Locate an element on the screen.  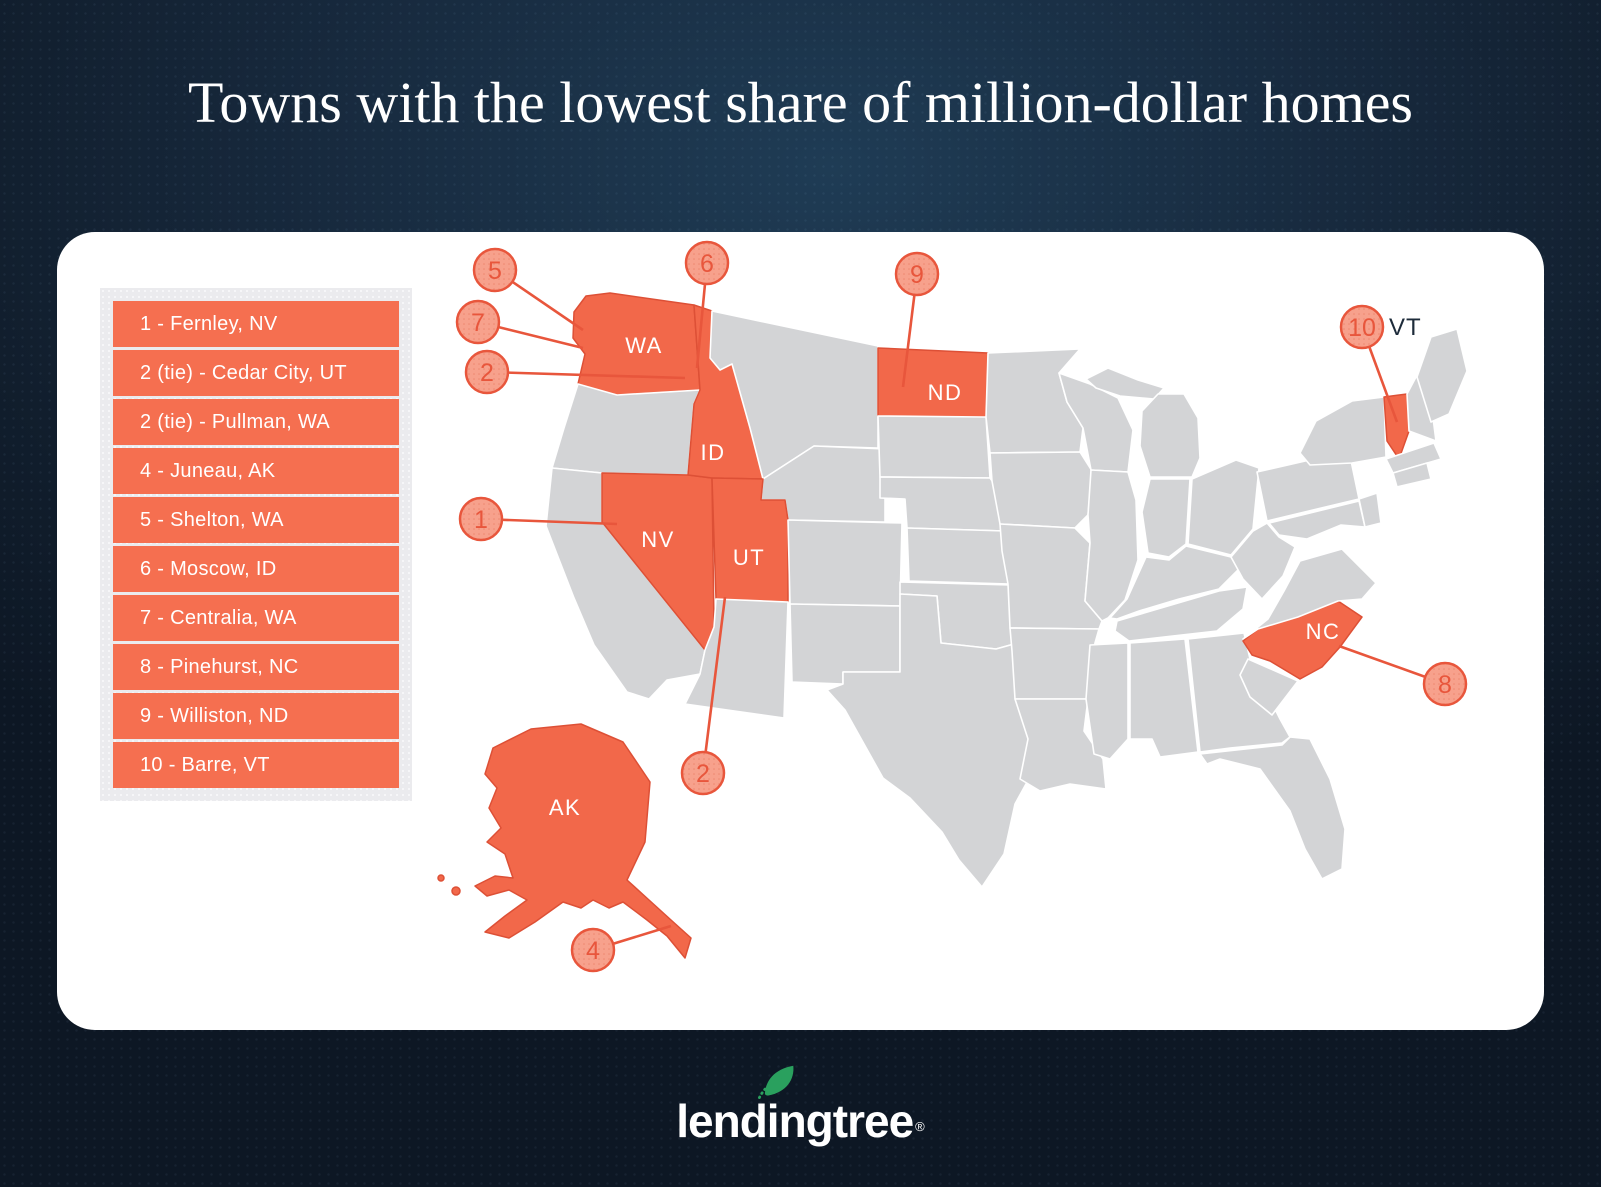
state-label-ak: AK is located at coordinates (565, 807).